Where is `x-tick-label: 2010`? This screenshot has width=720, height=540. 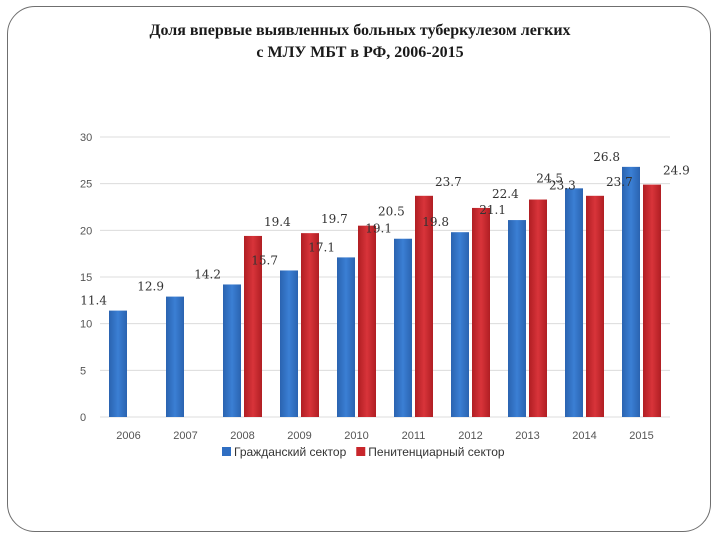 x-tick-label: 2010 is located at coordinates (356, 436).